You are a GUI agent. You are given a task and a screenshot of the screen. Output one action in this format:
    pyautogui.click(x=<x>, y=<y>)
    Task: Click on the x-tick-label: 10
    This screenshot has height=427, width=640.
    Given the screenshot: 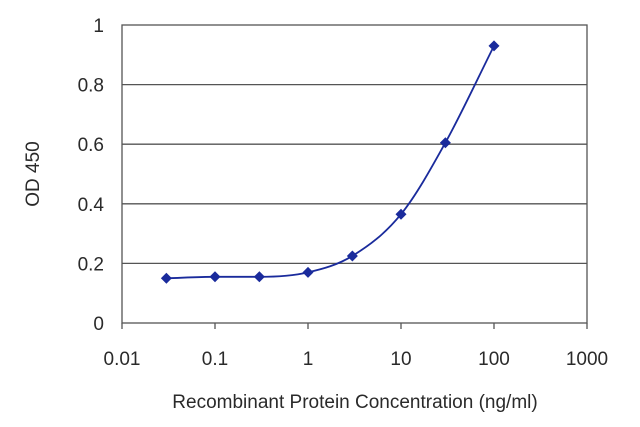 What is the action you would take?
    pyautogui.click(x=400, y=359)
    